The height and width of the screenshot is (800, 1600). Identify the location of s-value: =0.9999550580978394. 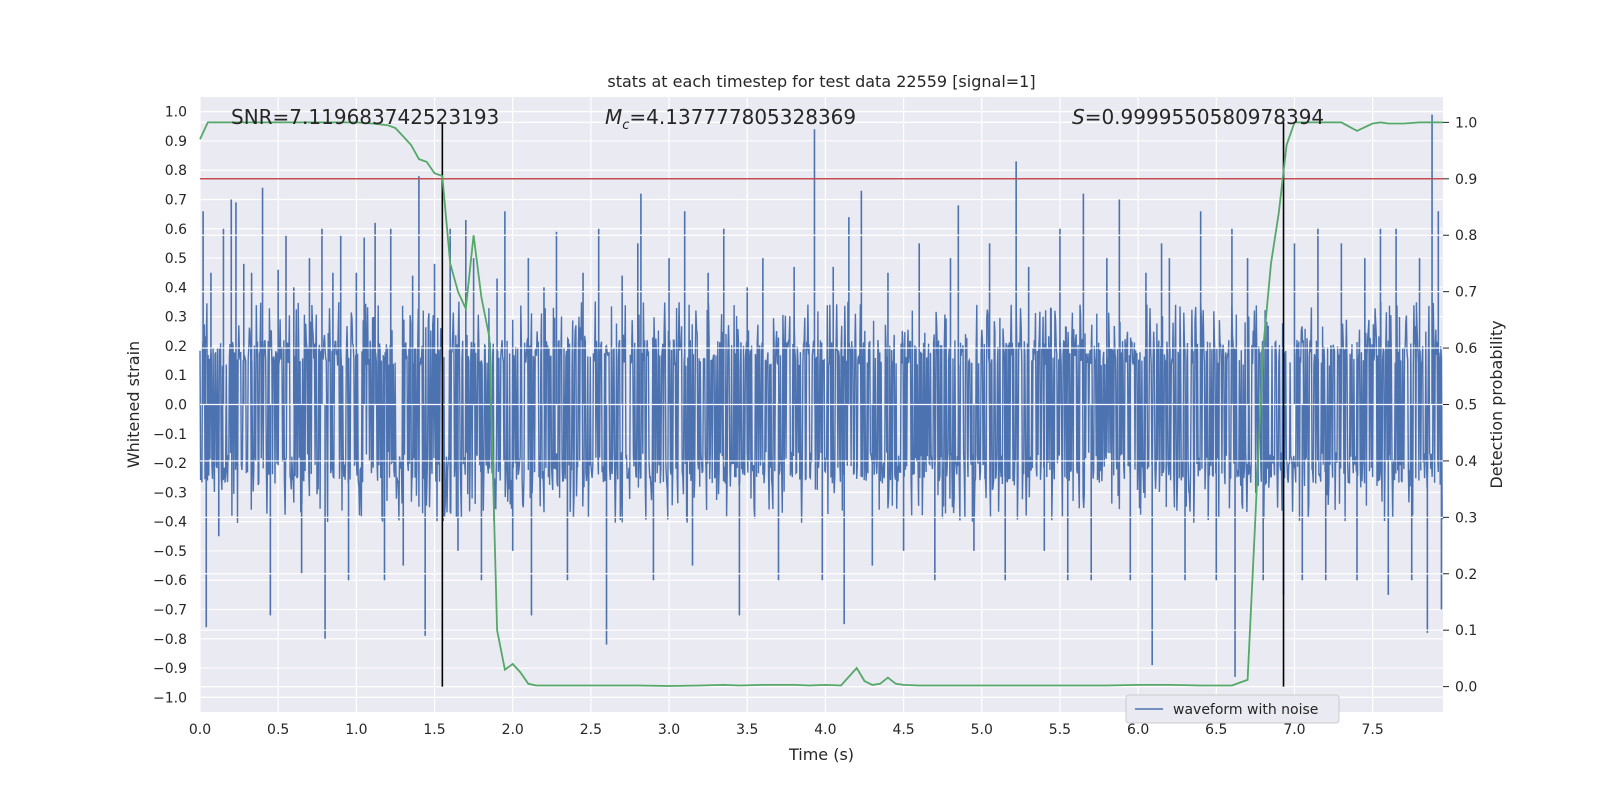
(1204, 117).